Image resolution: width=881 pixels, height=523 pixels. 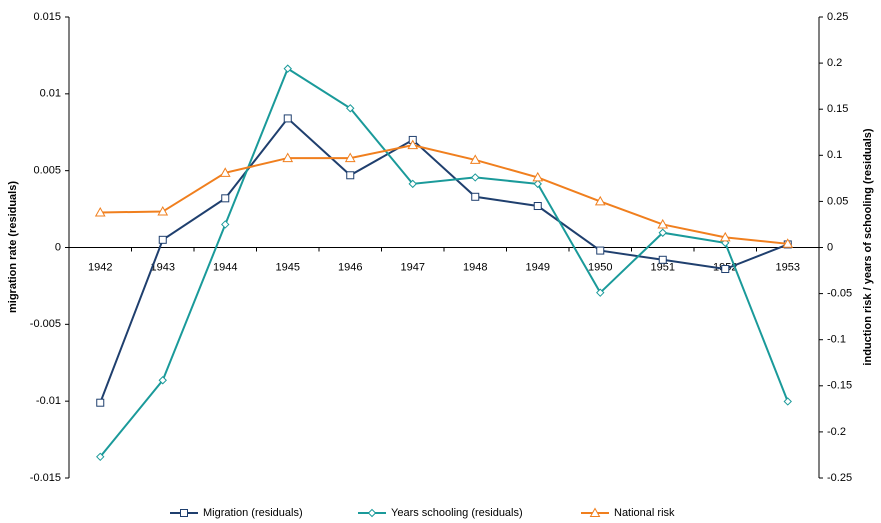 I want to click on legend-label: National risk, so click(x=644, y=513).